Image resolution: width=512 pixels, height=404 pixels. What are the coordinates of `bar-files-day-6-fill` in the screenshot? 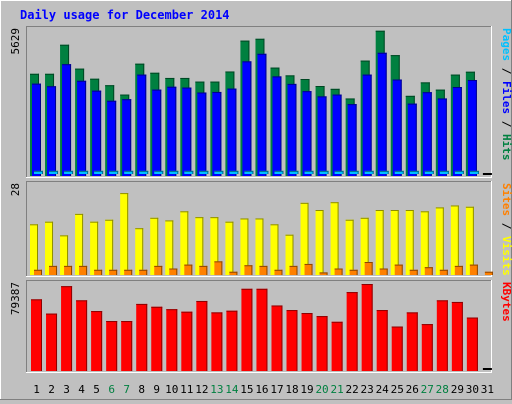 It's located at (112, 138).